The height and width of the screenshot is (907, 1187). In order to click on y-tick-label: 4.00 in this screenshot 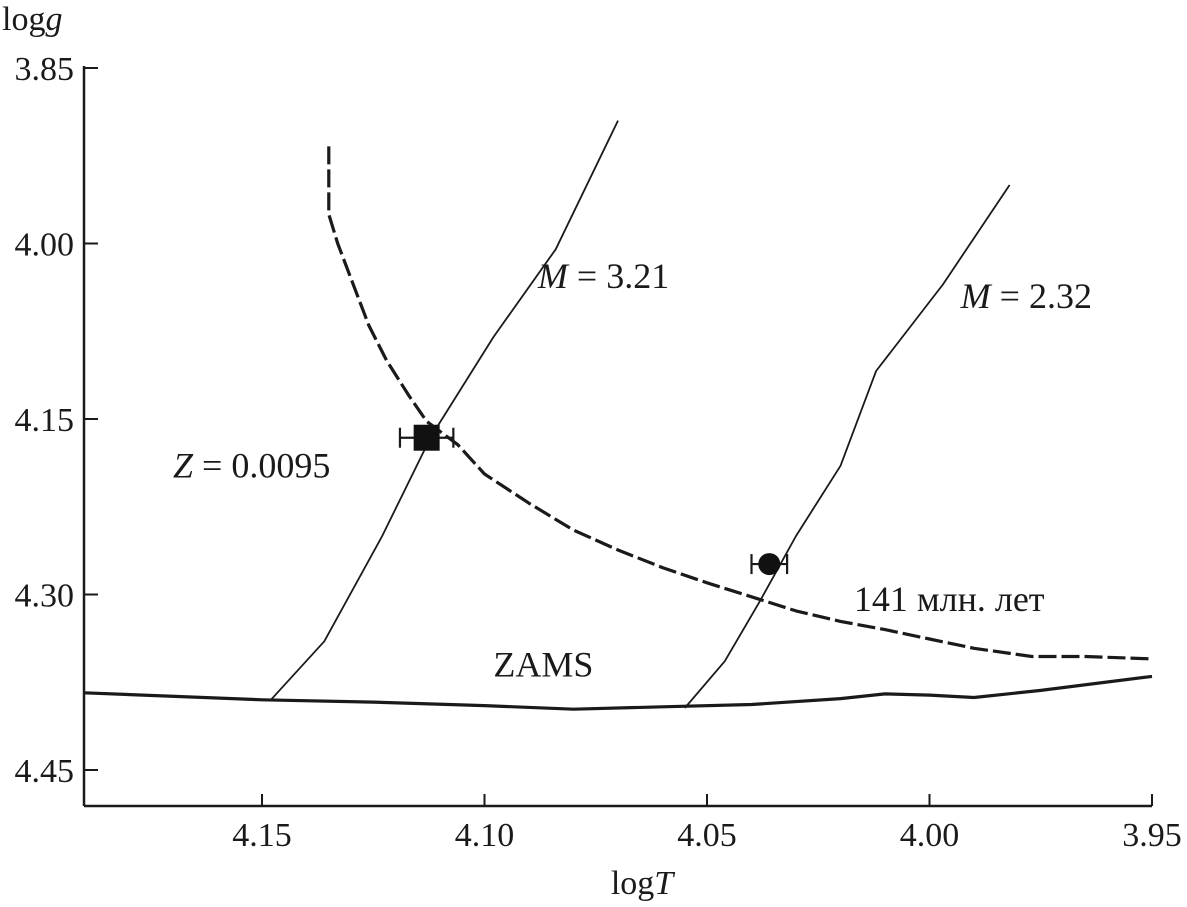, I will do `click(45, 245)`.